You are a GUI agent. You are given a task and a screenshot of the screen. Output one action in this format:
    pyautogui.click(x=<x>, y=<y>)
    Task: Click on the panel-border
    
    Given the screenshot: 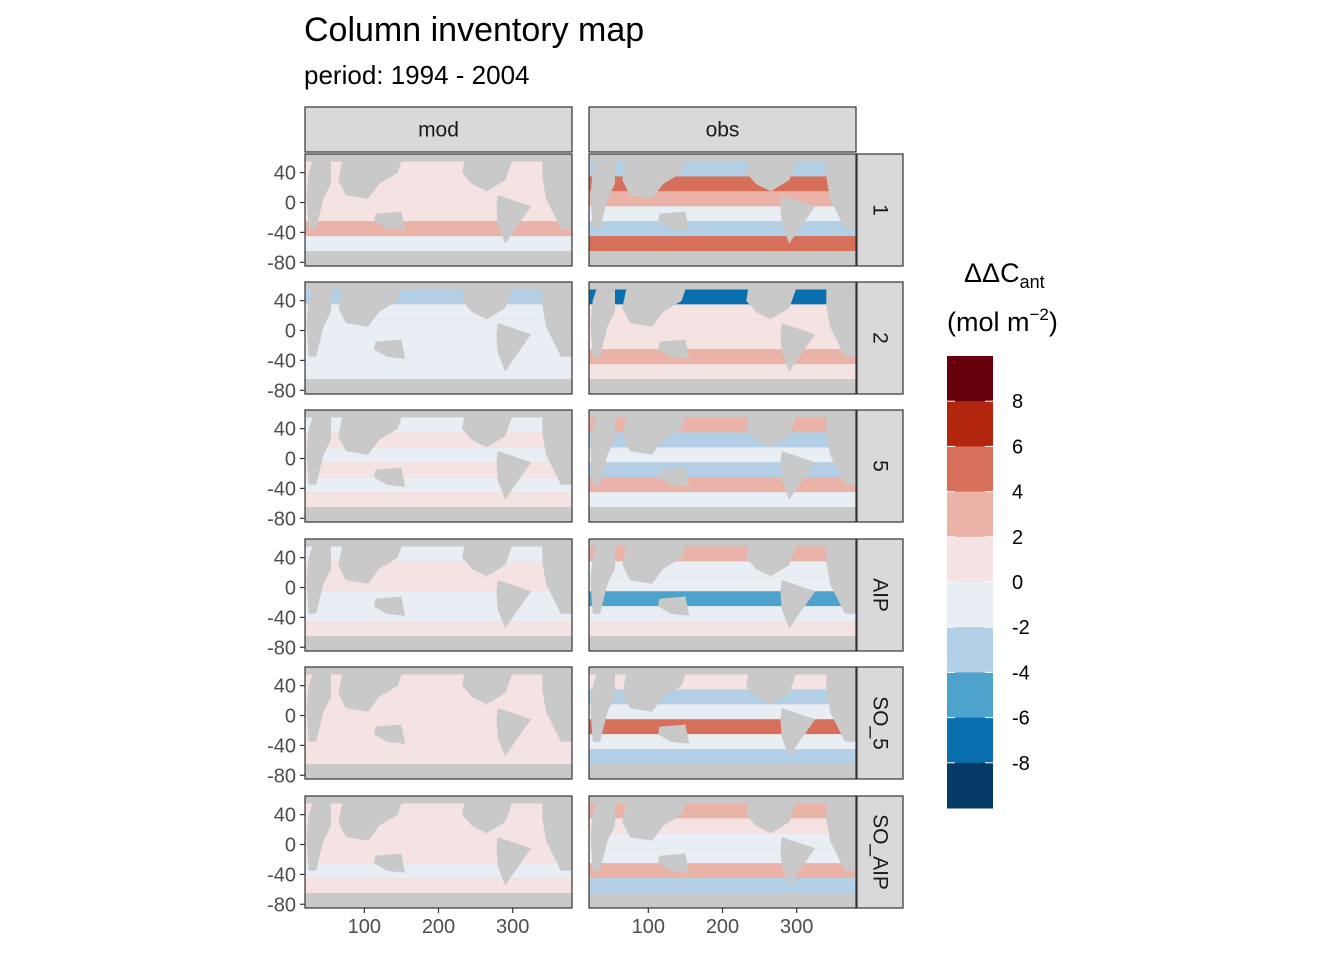 What is the action you would take?
    pyautogui.click(x=722, y=723)
    